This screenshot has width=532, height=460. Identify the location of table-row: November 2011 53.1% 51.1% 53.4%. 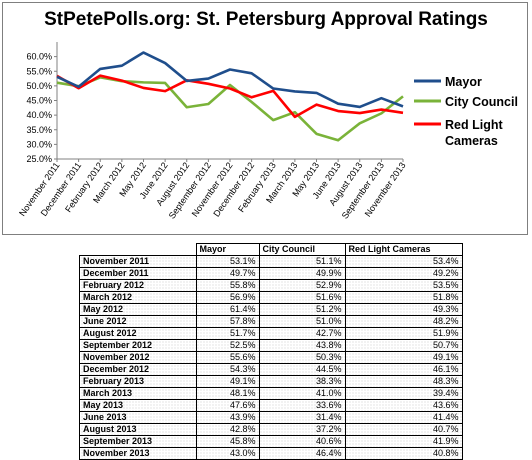
(271, 261).